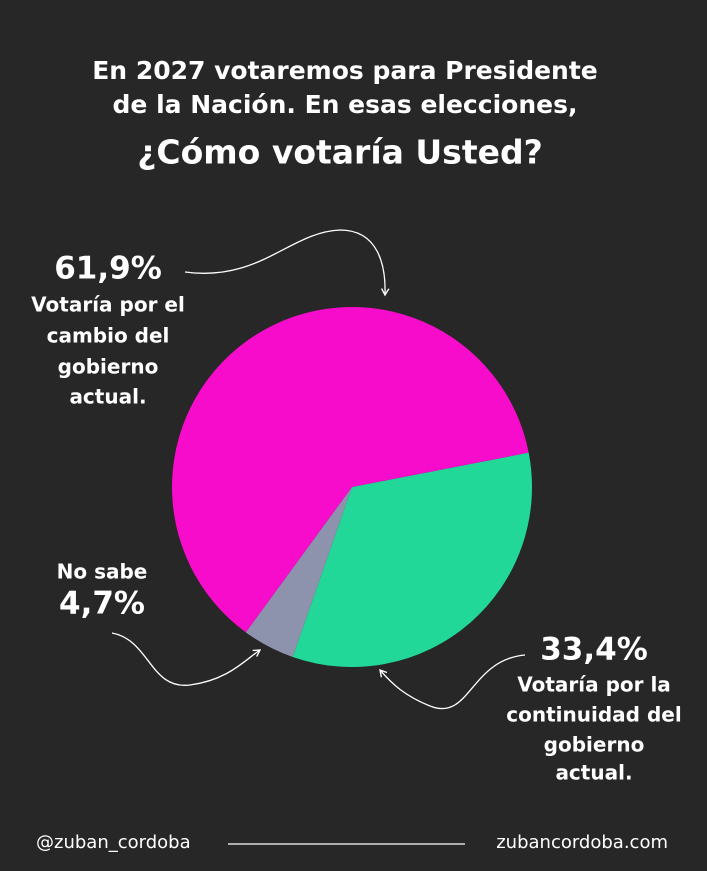  I want to click on category-label: cambio del, so click(108, 336).